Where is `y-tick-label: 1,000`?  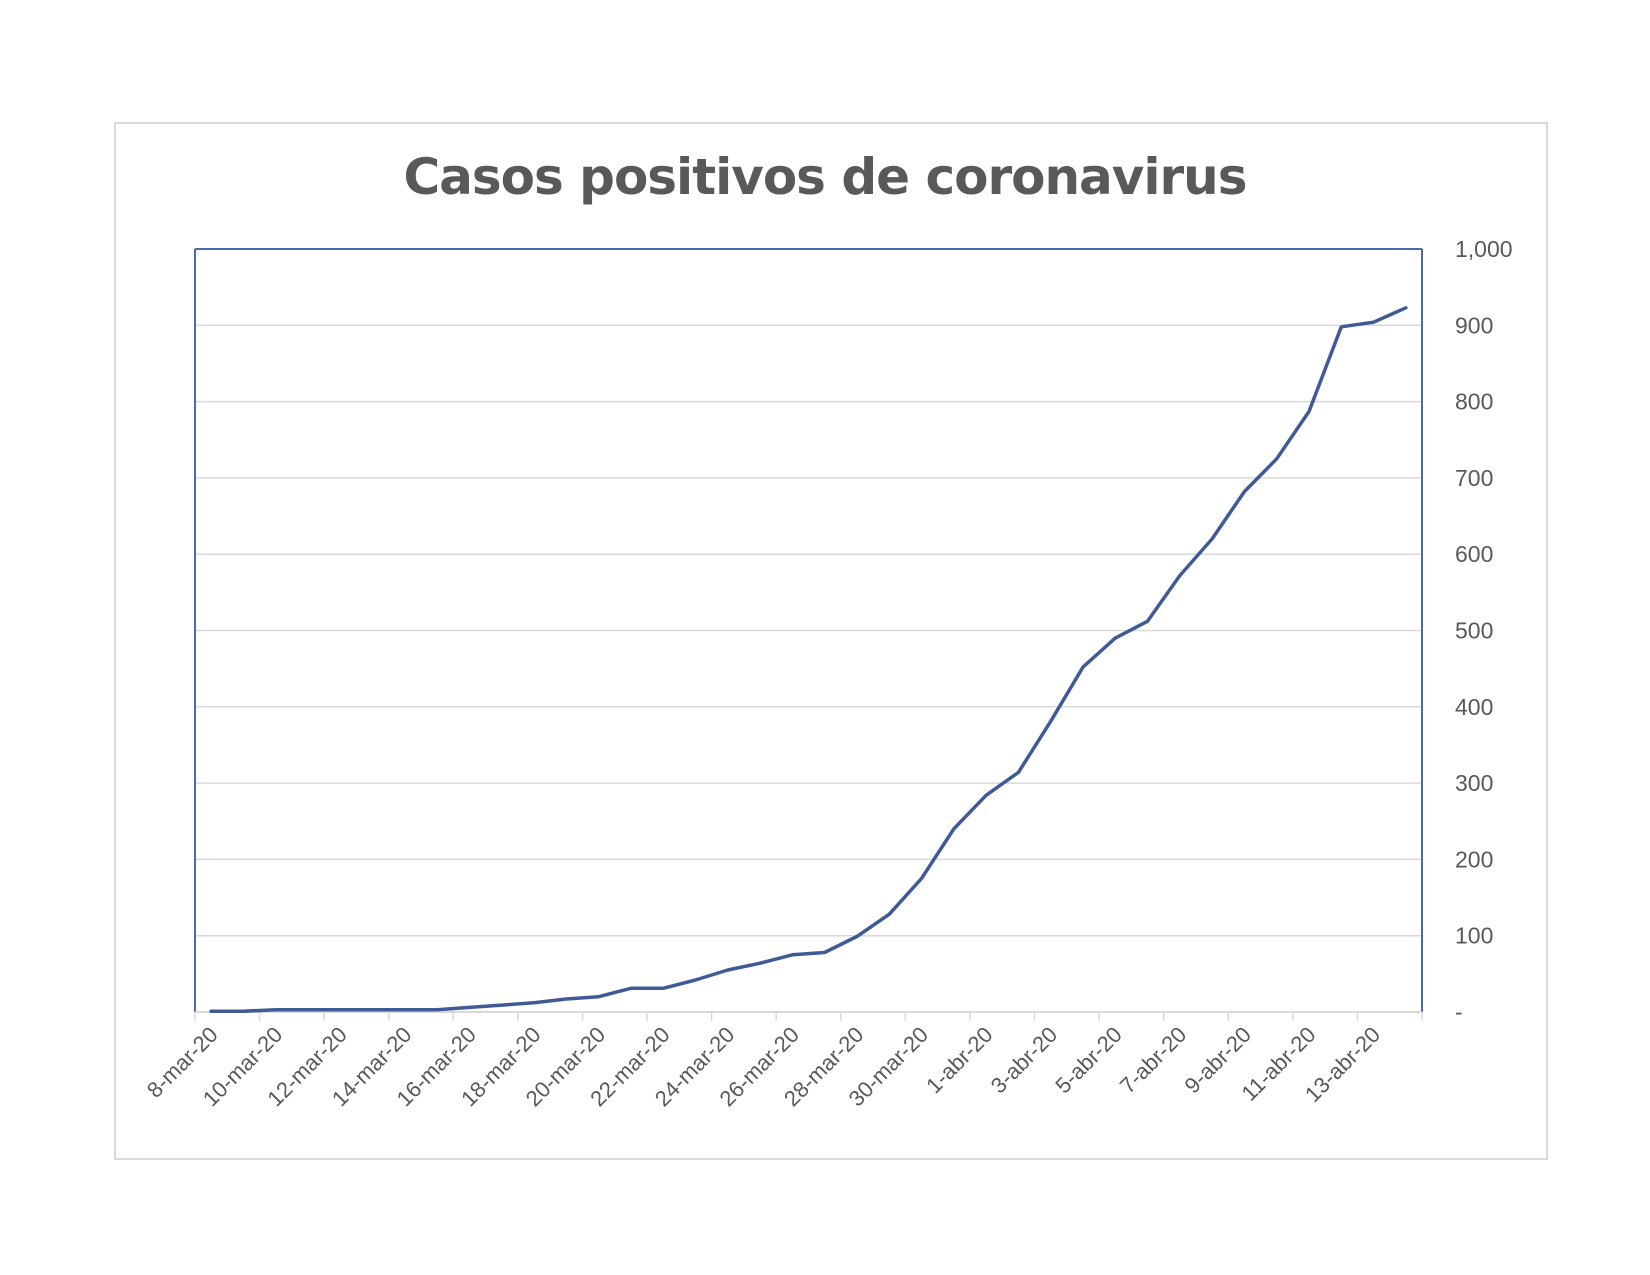
y-tick-label: 1,000 is located at coordinates (1484, 249).